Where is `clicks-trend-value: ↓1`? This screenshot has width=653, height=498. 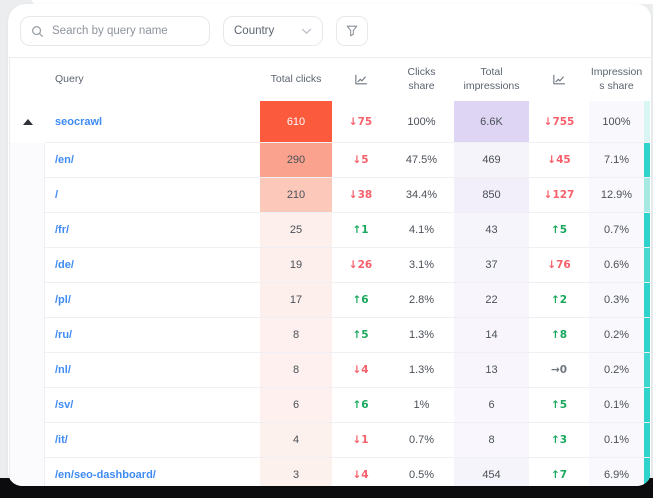
clicks-trend-value: ↓1 is located at coordinates (360, 440).